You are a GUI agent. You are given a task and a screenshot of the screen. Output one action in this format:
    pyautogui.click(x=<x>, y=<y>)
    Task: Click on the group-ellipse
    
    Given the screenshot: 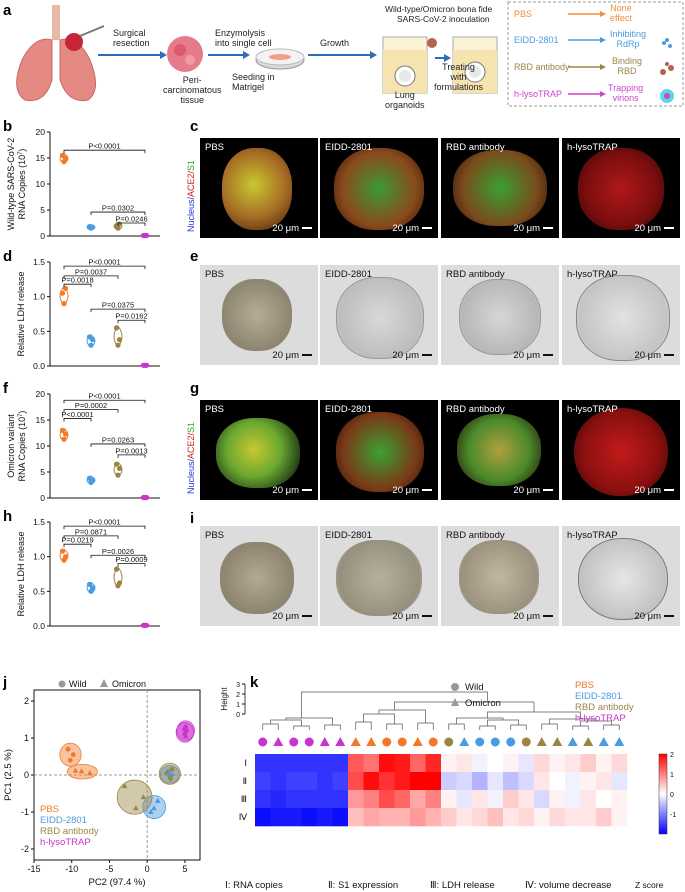 What is the action you would take?
    pyautogui.click(x=134, y=797)
    